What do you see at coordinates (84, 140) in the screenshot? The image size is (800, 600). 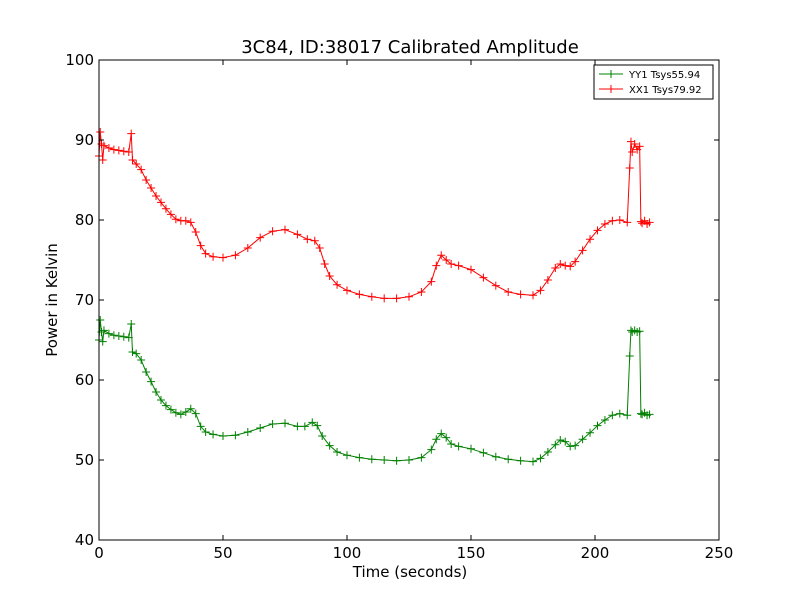 I see `y-tick-label: 90` at bounding box center [84, 140].